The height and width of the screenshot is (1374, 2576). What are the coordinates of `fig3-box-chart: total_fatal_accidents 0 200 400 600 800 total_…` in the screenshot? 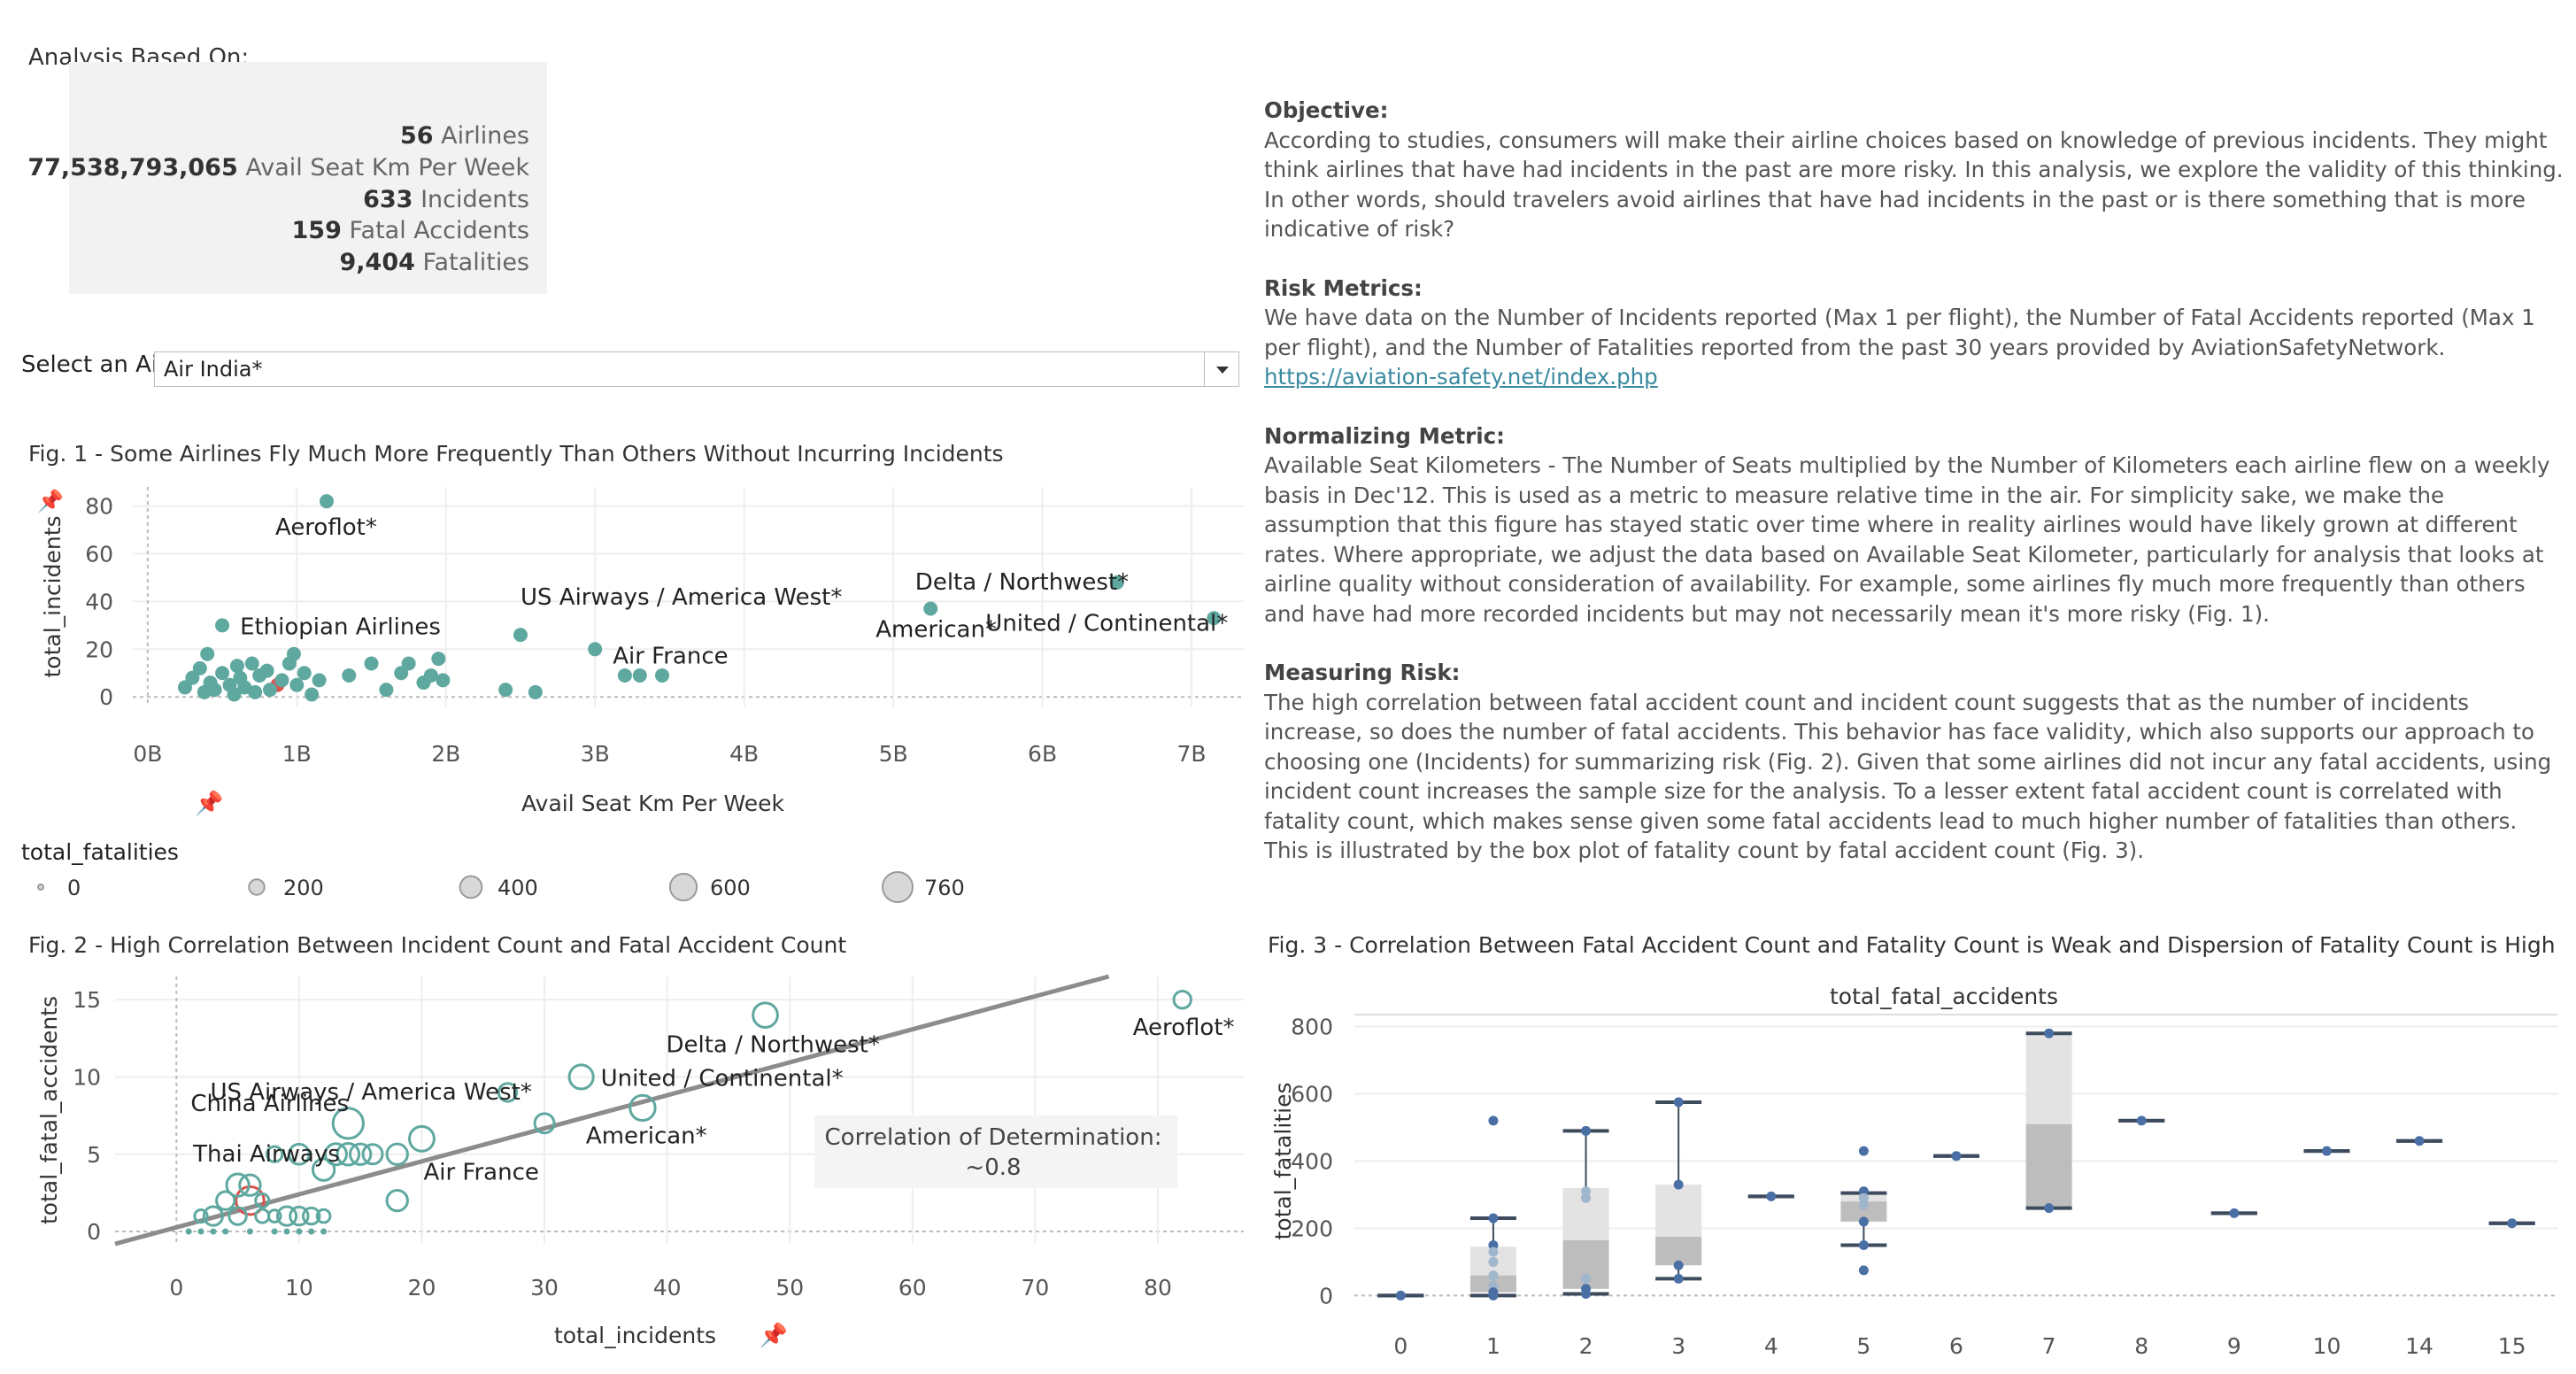 It's located at (1914, 1171).